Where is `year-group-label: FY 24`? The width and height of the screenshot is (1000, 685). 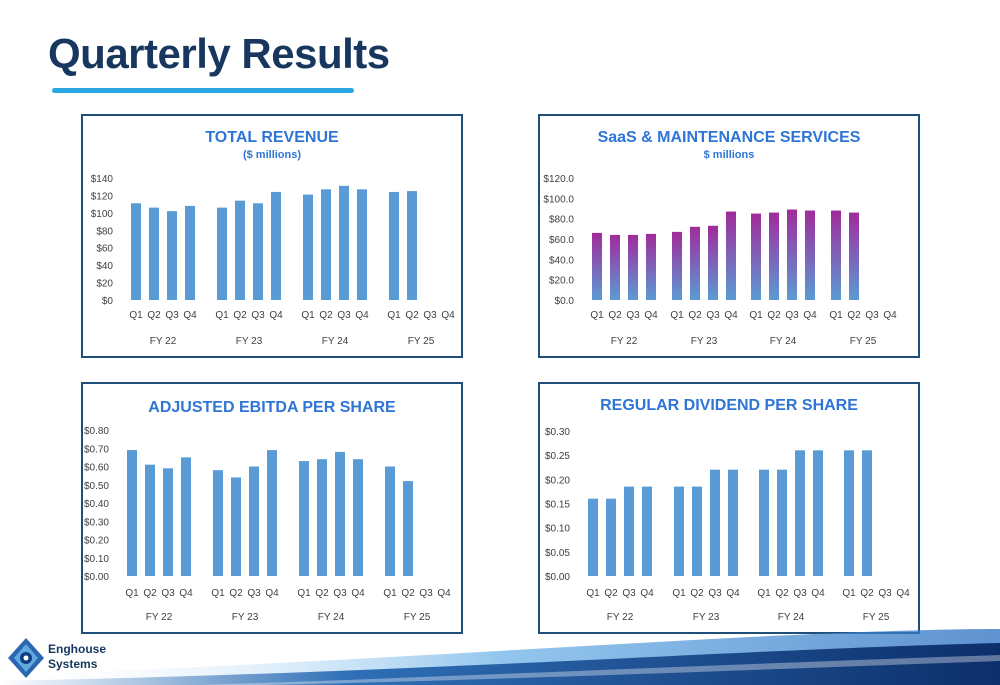
year-group-label: FY 24 is located at coordinates (783, 341).